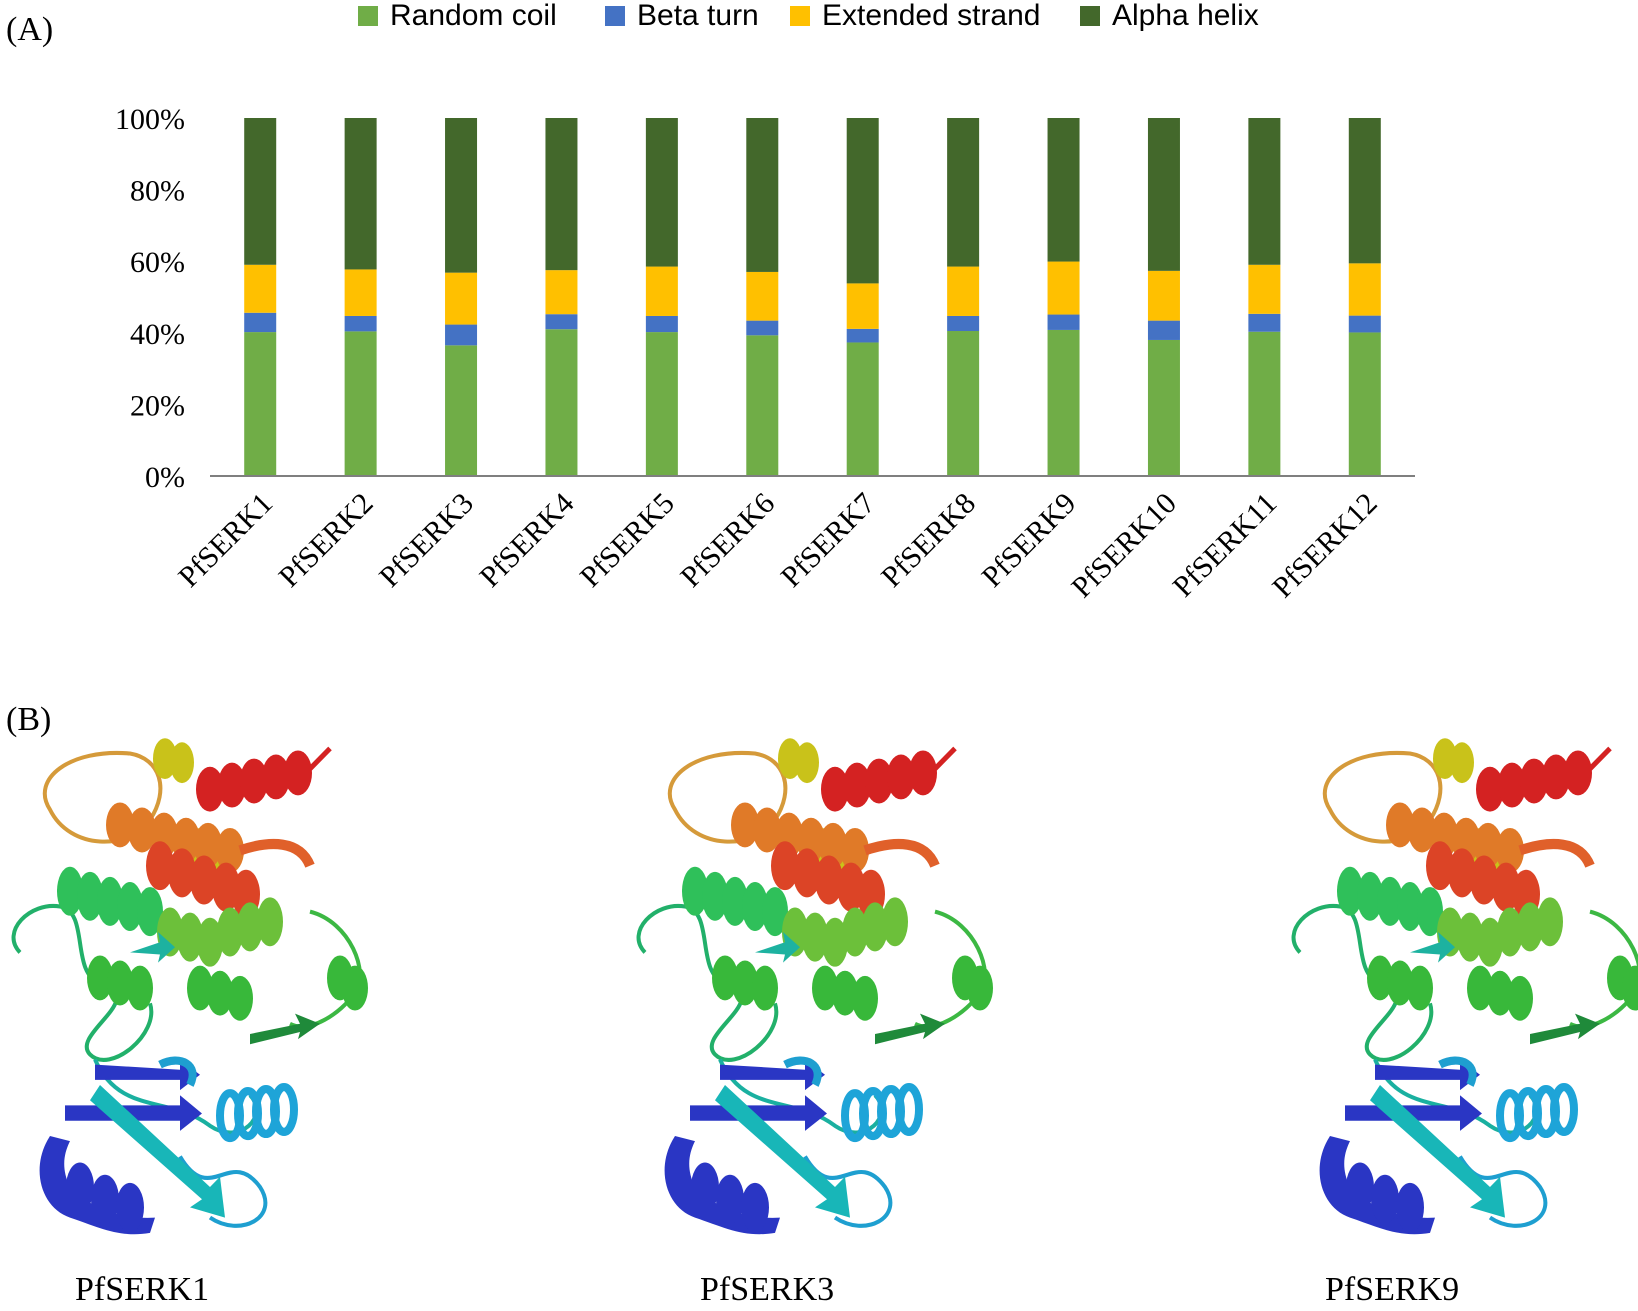 The width and height of the screenshot is (1638, 1311). Describe the element at coordinates (150, 298) in the screenshot. I see `y-axis: 0% 20% 40% 60% 80% 100%` at that location.